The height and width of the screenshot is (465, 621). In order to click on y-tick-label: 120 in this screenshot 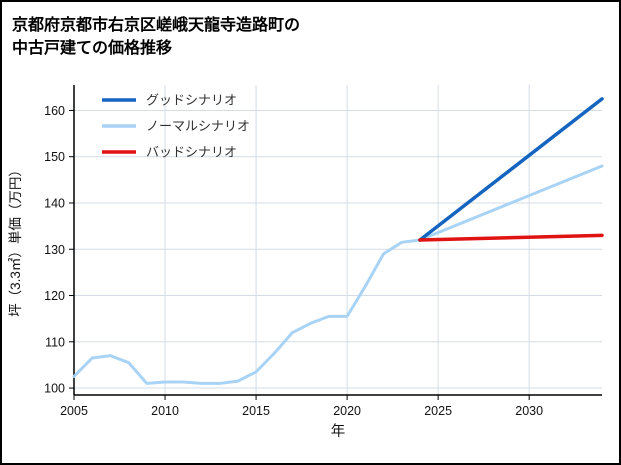, I will do `click(54, 296)`.